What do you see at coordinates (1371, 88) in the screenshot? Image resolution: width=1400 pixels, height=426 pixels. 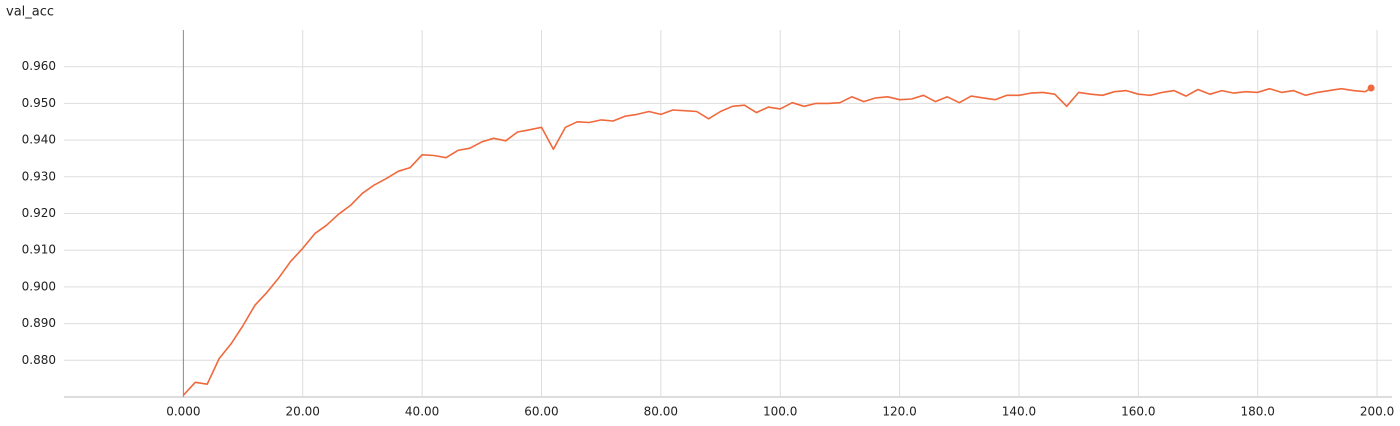 I see `last-point` at bounding box center [1371, 88].